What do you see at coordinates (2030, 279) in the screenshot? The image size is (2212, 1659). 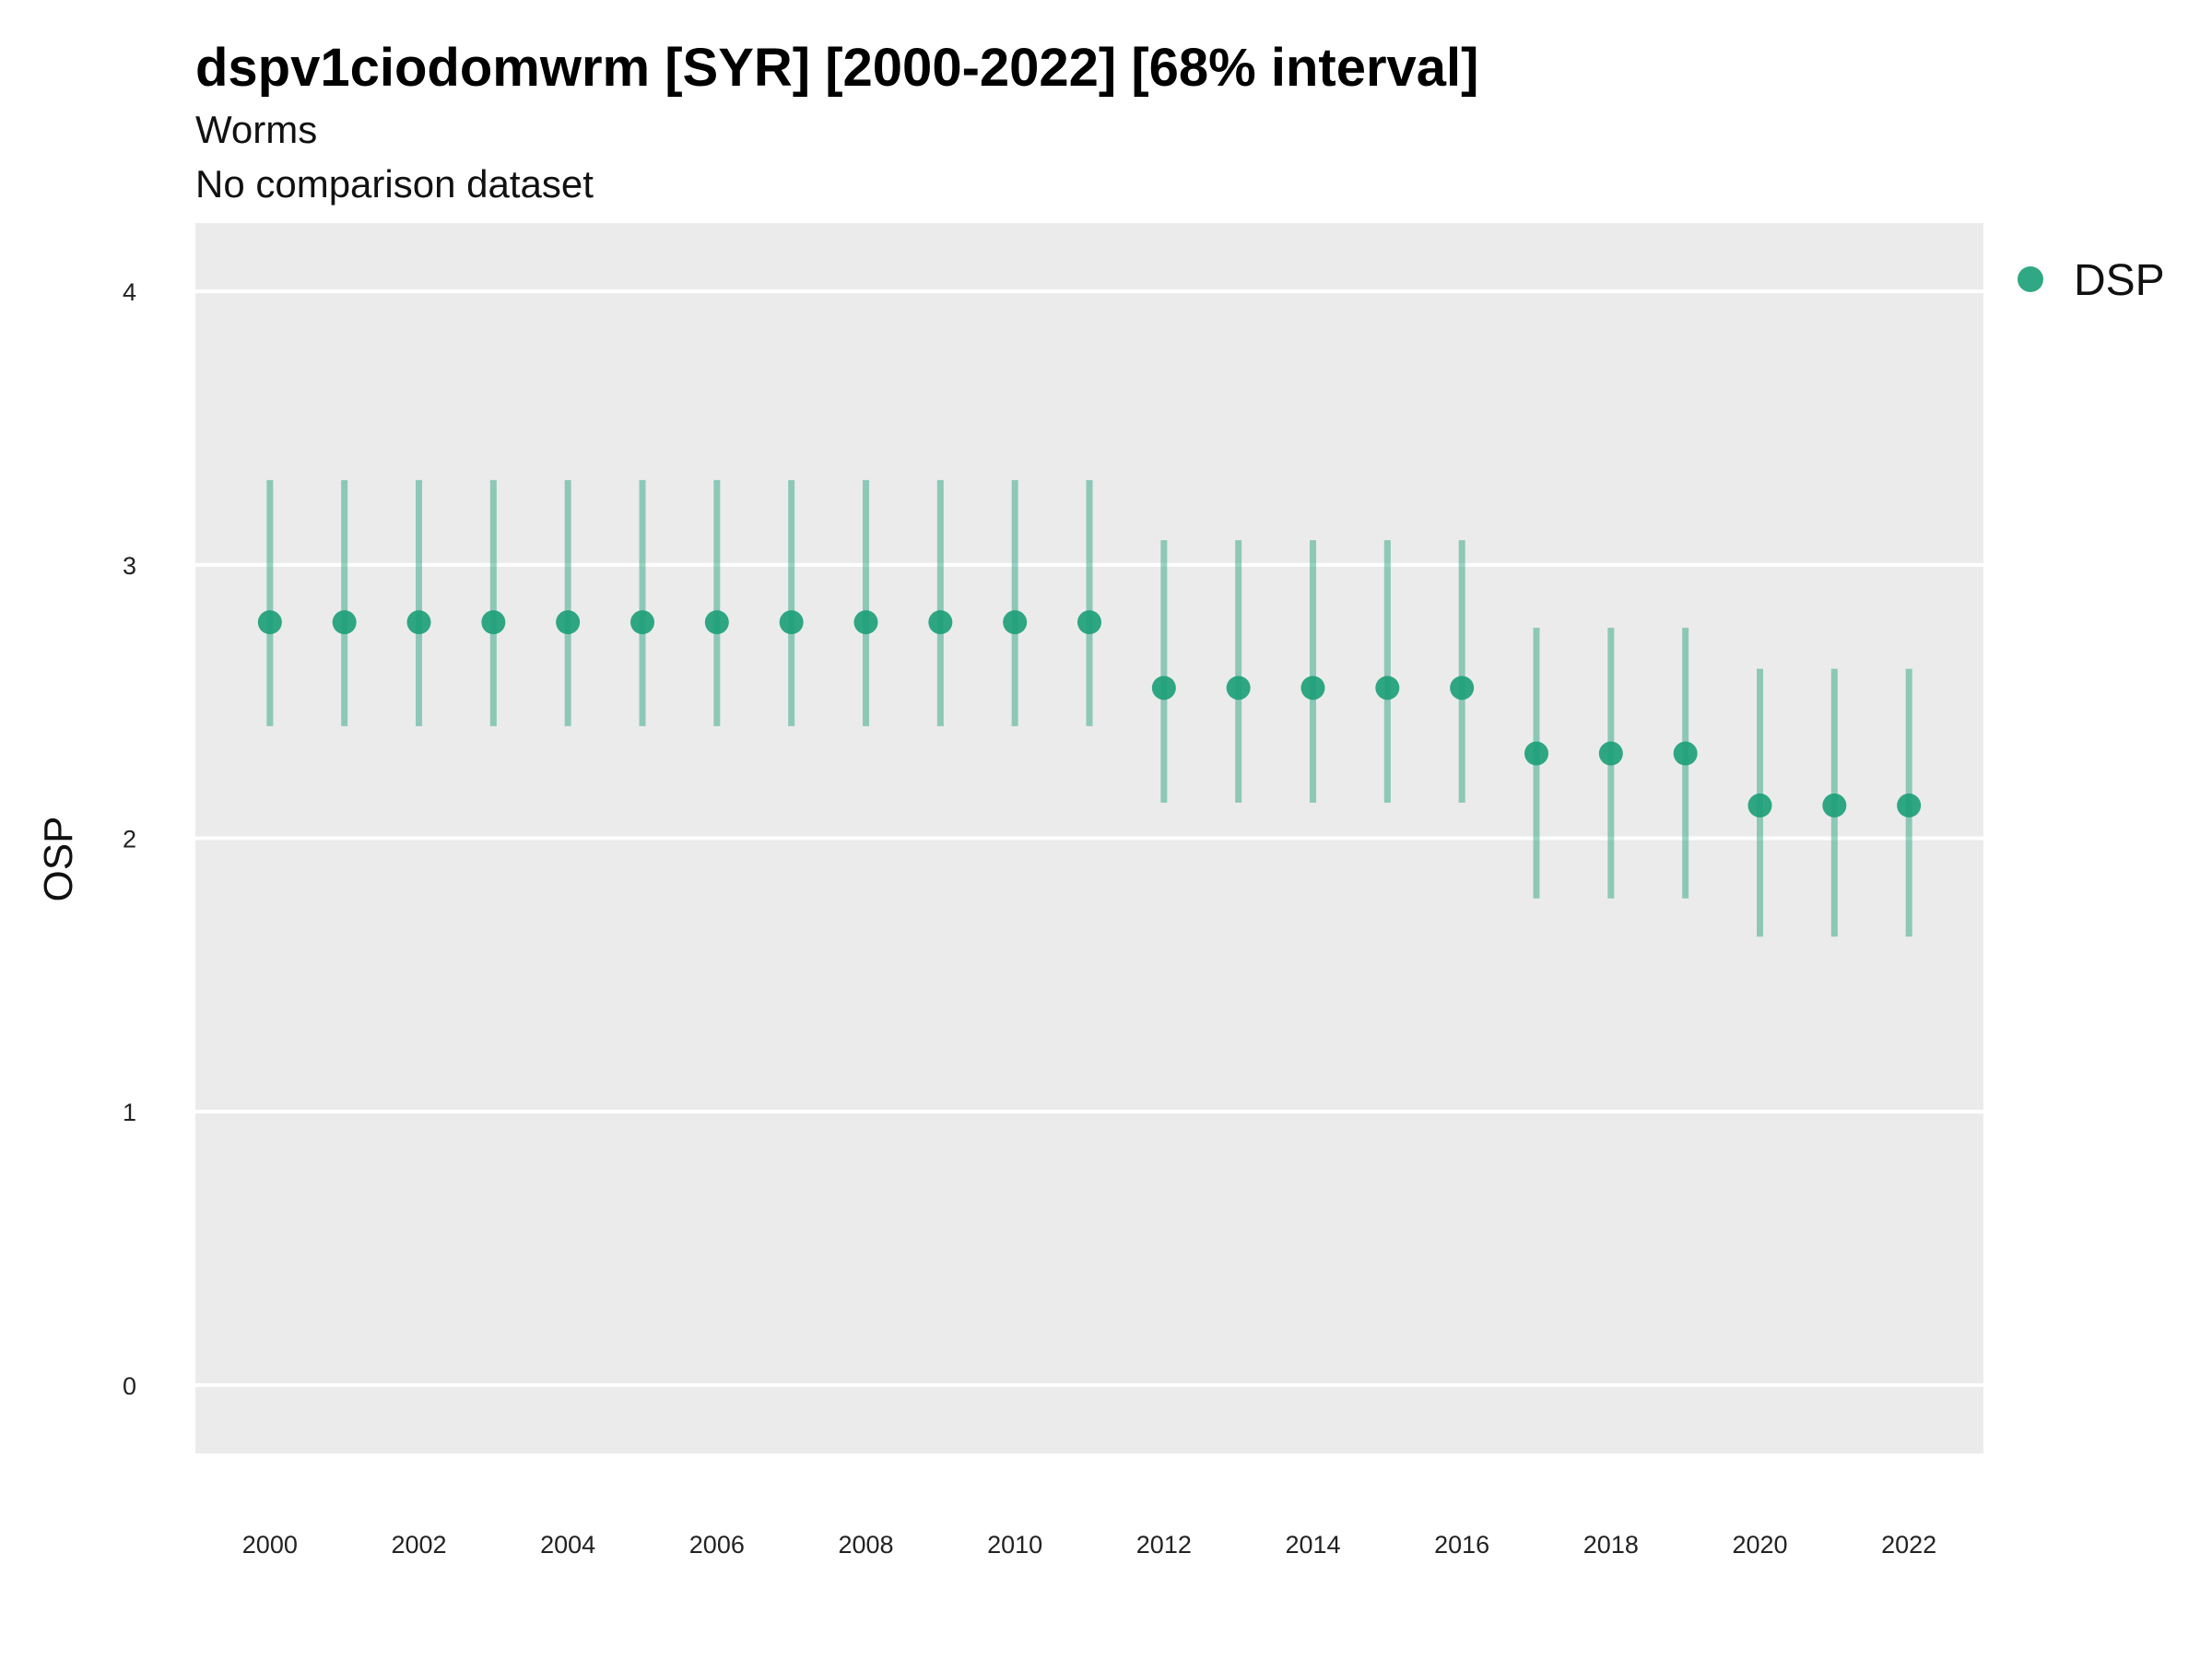 I see `legend-key-dsp` at bounding box center [2030, 279].